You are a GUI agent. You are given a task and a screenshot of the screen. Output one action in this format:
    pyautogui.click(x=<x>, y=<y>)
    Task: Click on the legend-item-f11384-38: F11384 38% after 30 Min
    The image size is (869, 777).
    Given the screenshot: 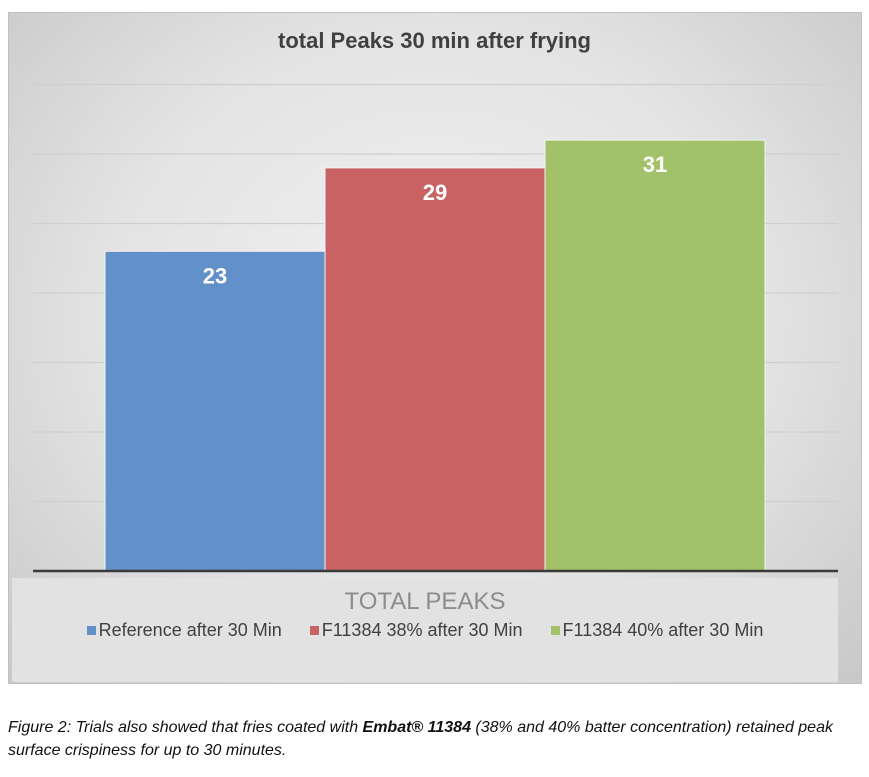 What is the action you would take?
    pyautogui.click(x=416, y=630)
    